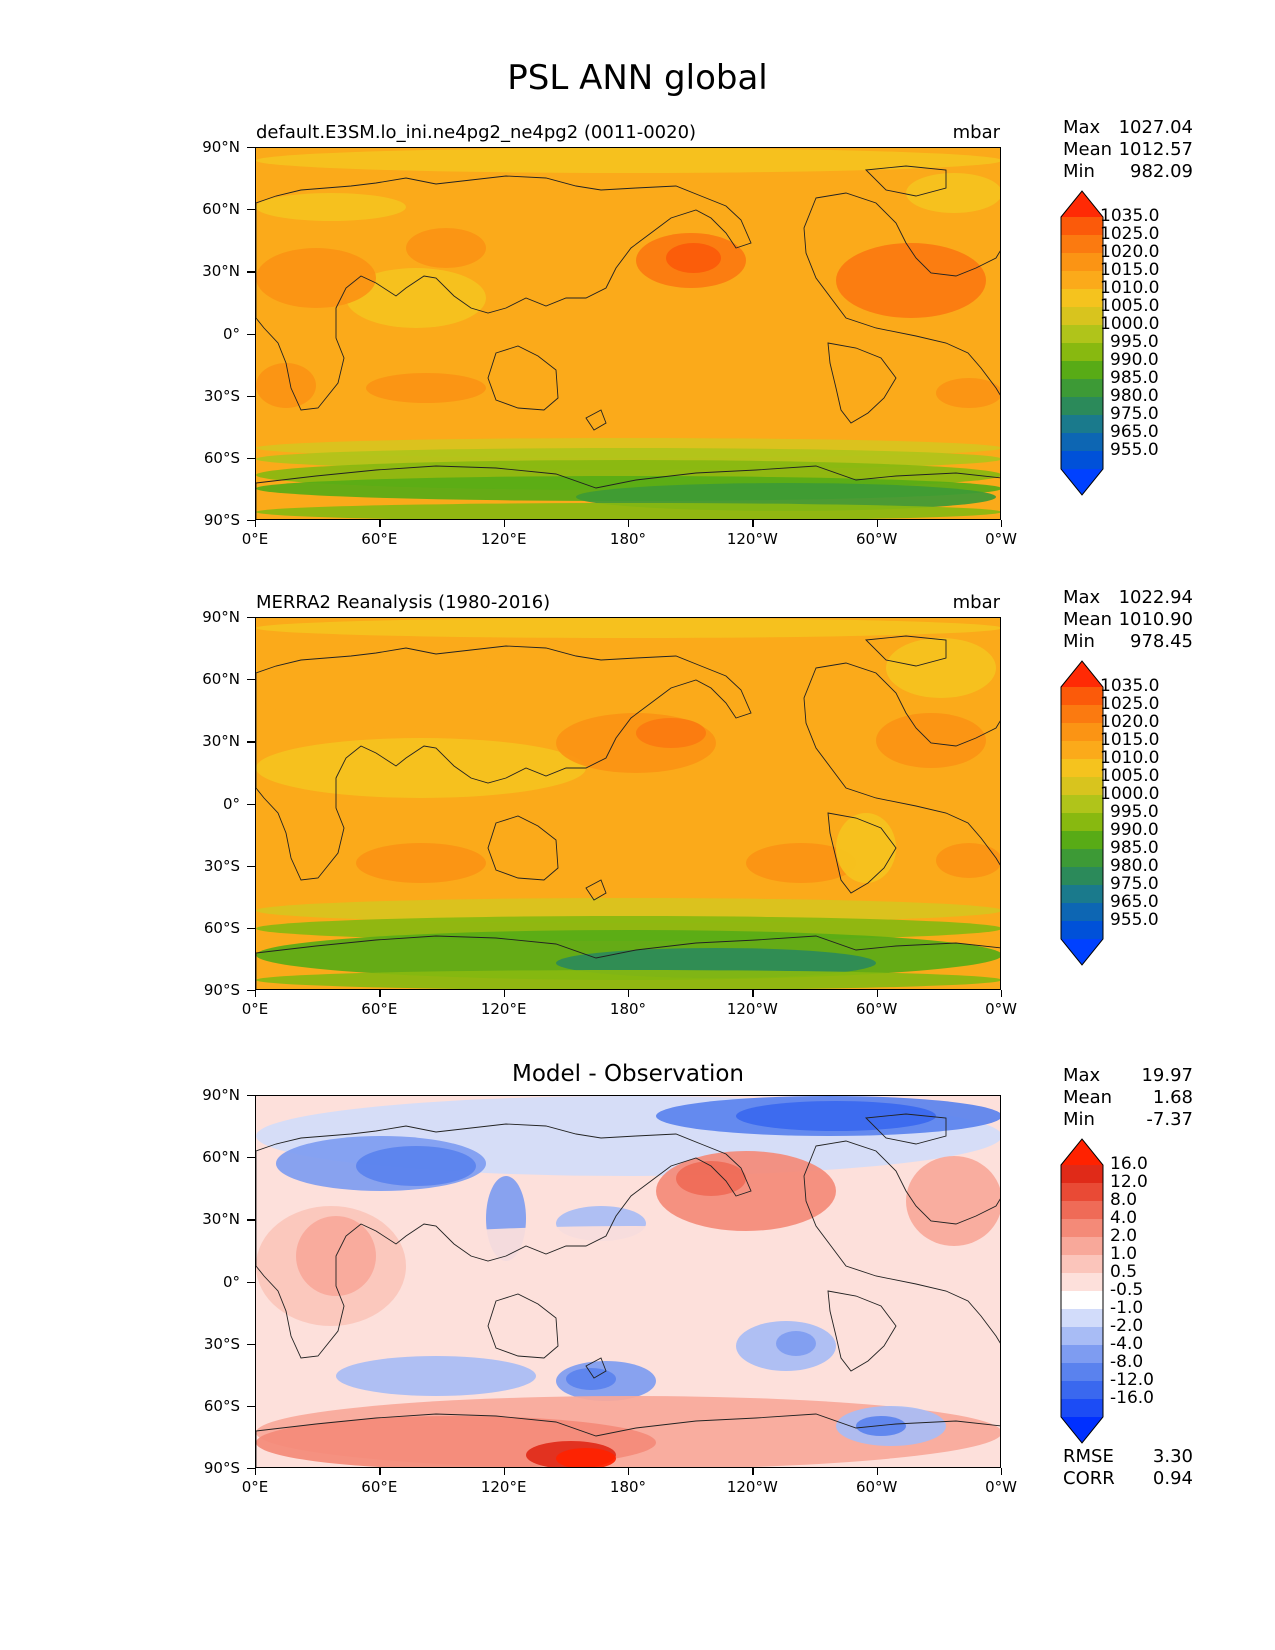  Describe the element at coordinates (1155, 127) in the screenshot. I see `stat-max: 1027.04` at that location.